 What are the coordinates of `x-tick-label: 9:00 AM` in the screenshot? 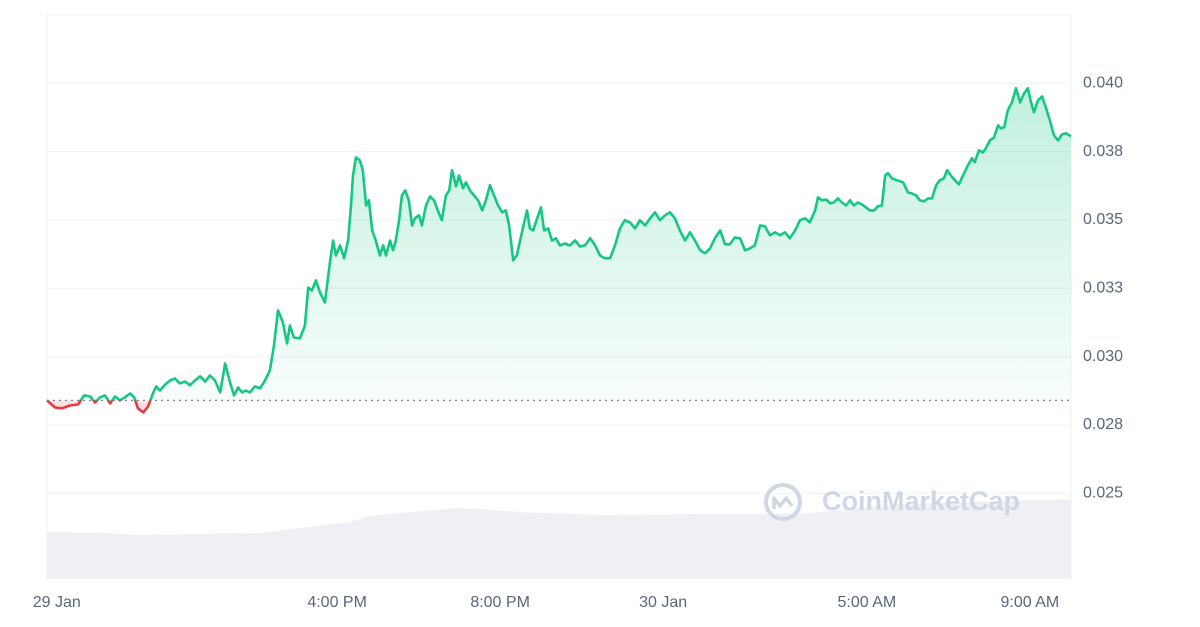 It's located at (1029, 602).